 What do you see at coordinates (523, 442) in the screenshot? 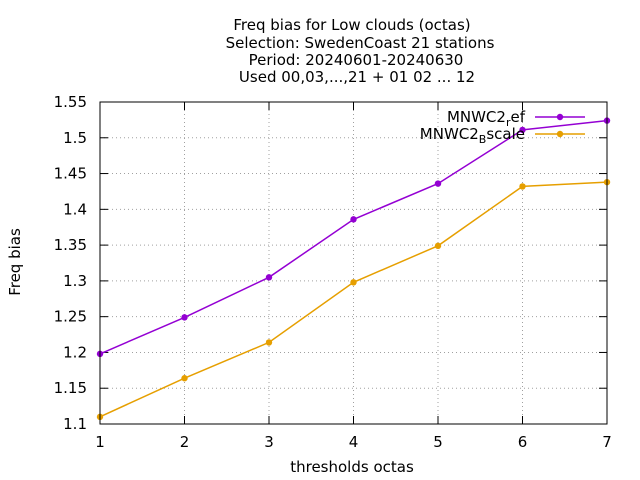
I see `x-tick-label: 6` at bounding box center [523, 442].